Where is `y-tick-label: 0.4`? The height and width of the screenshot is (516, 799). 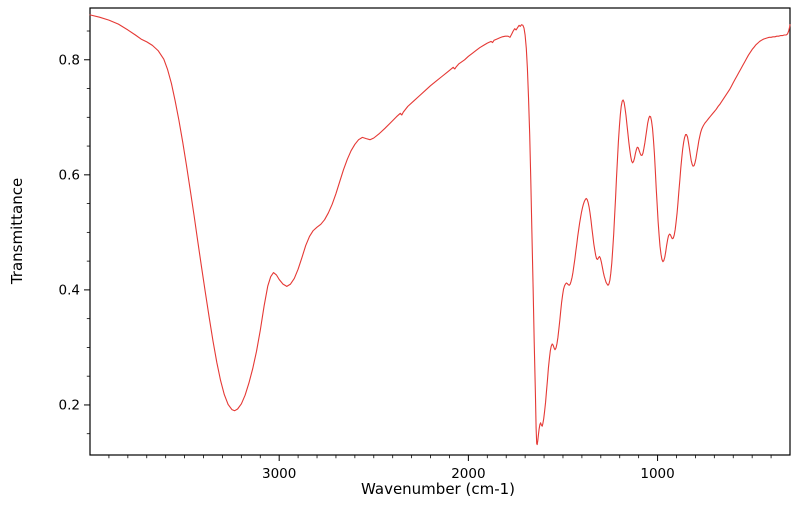
y-tick-label: 0.4 is located at coordinates (69, 290).